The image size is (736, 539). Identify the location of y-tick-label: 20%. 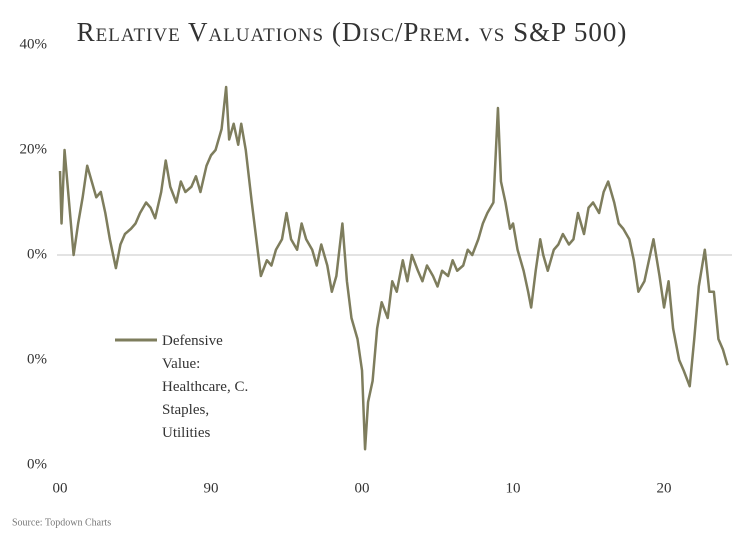
(34, 149).